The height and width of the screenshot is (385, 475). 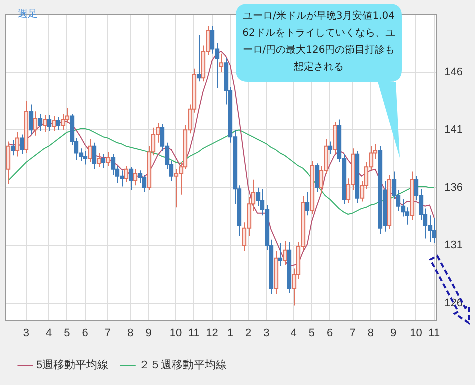 I want to click on annotation: ユーロ/米ドルが早晩3月安値1.0462ドルをトライしていくなら、ユーロ/円の最大126円の節目打診も想定される, so click(x=319, y=42).